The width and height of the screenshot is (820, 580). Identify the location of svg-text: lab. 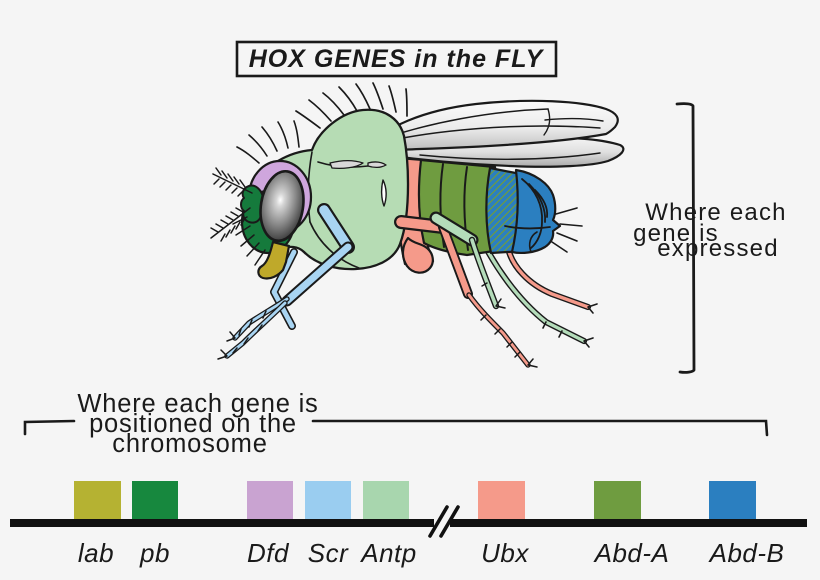
(96, 553).